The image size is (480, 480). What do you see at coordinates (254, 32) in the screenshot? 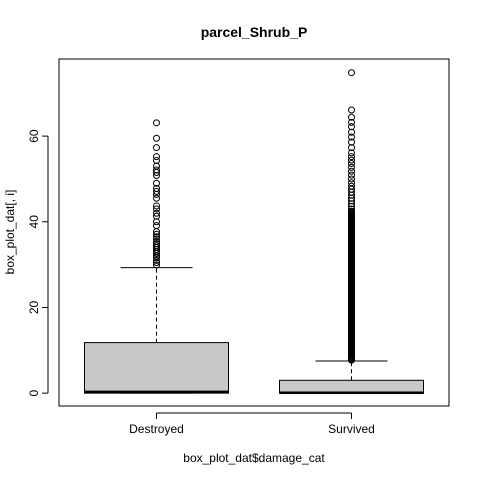
I see `chart-title: parcel_Shrub_P` at bounding box center [254, 32].